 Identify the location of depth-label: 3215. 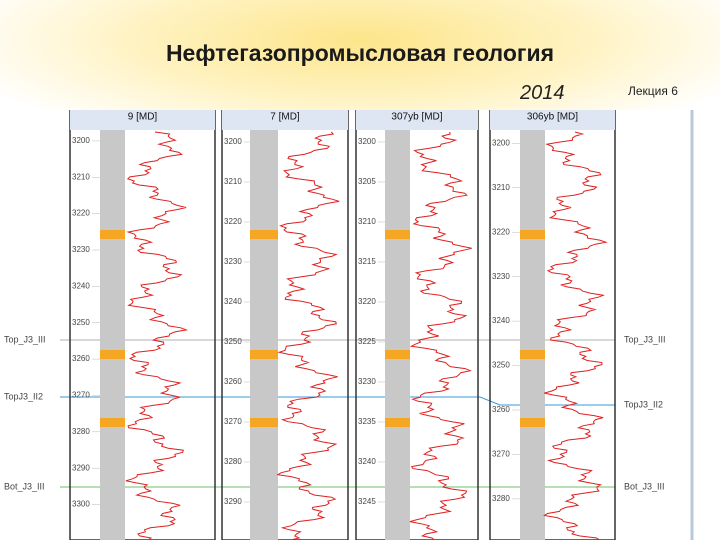
(367, 261).